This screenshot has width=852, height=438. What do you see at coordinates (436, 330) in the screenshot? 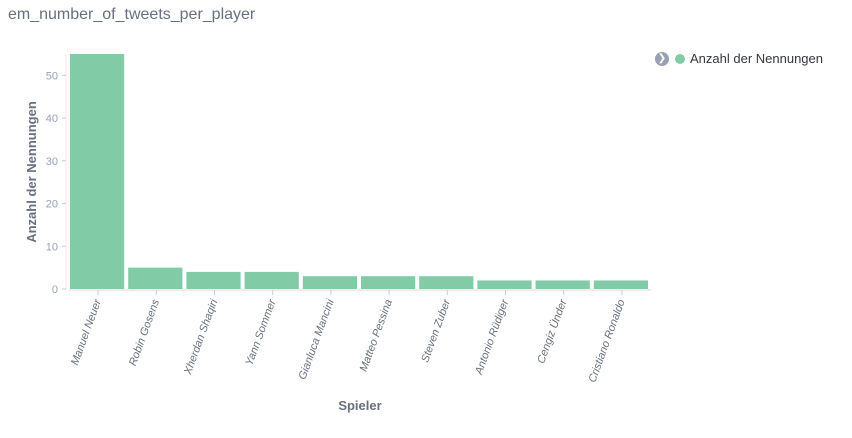
I see `x-tick-label: Steven Zuber` at bounding box center [436, 330].